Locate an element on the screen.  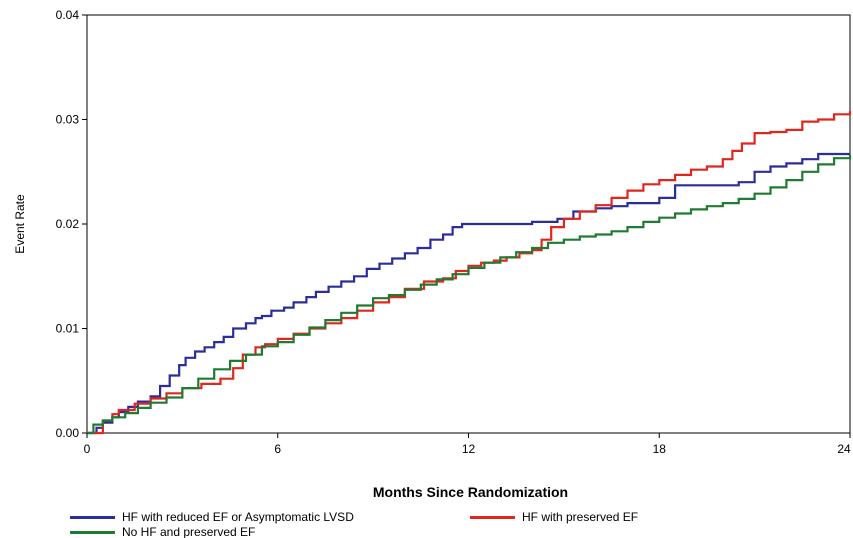
y-axis-ticks: 0.00 0.01 0.02 0.03 0.04 is located at coordinates (71, 224).